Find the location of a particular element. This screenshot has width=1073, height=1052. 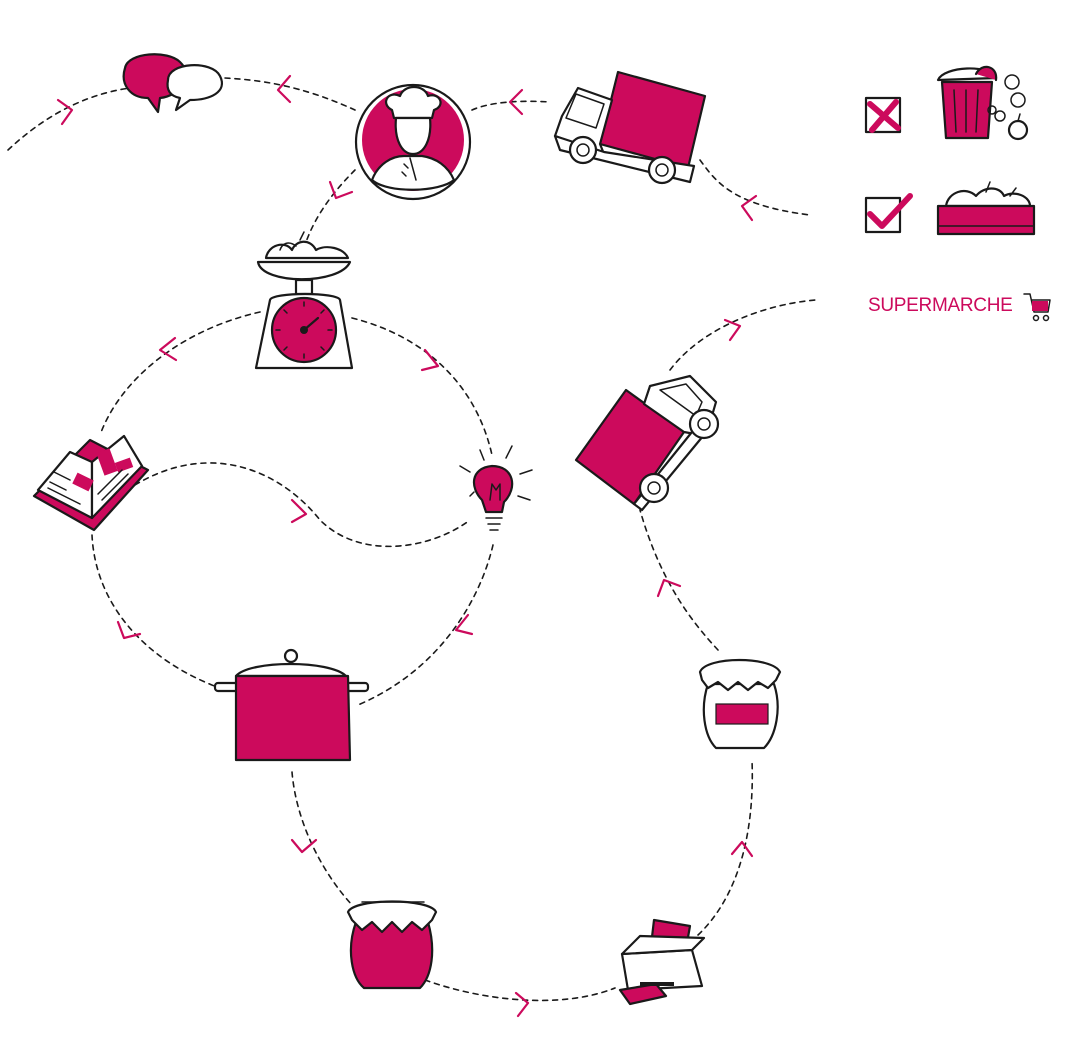

check-checkbox-icon is located at coordinates (888, 213).